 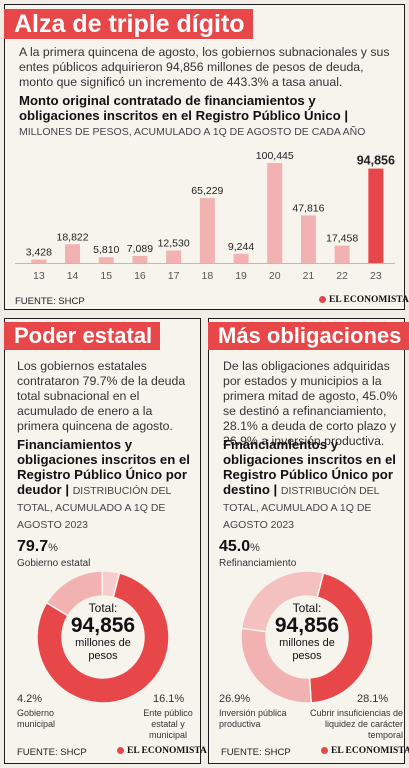 What do you see at coordinates (168, 724) in the screenshot?
I see `label-ente-publico: Ente público estatal y municipal` at bounding box center [168, 724].